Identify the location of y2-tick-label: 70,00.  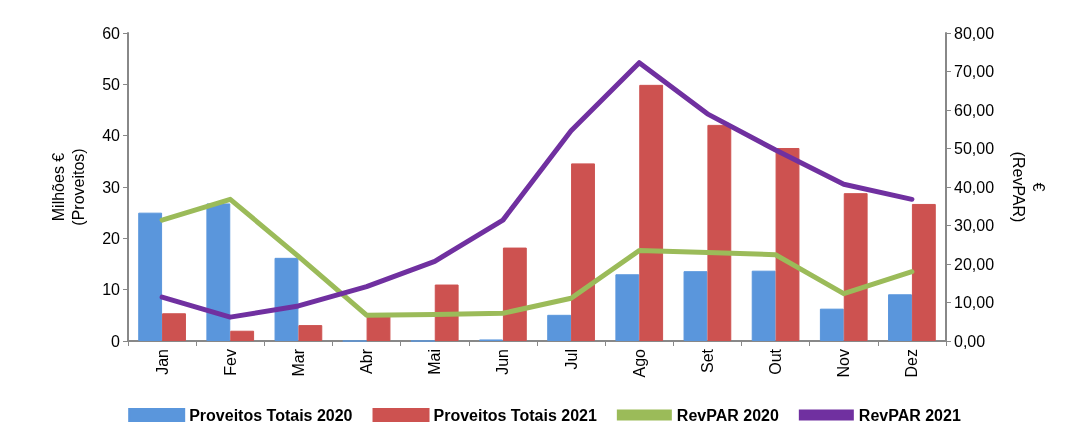
(974, 71).